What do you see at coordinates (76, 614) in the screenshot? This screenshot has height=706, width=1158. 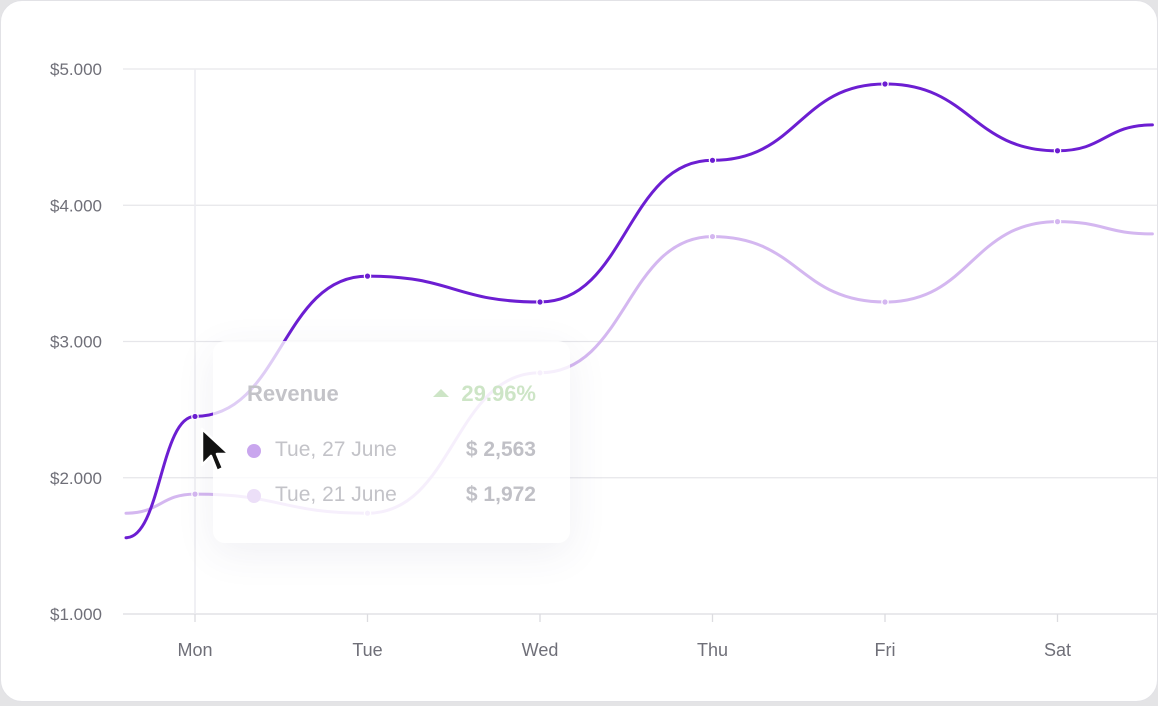 I see `y-tick-label: $1.000` at bounding box center [76, 614].